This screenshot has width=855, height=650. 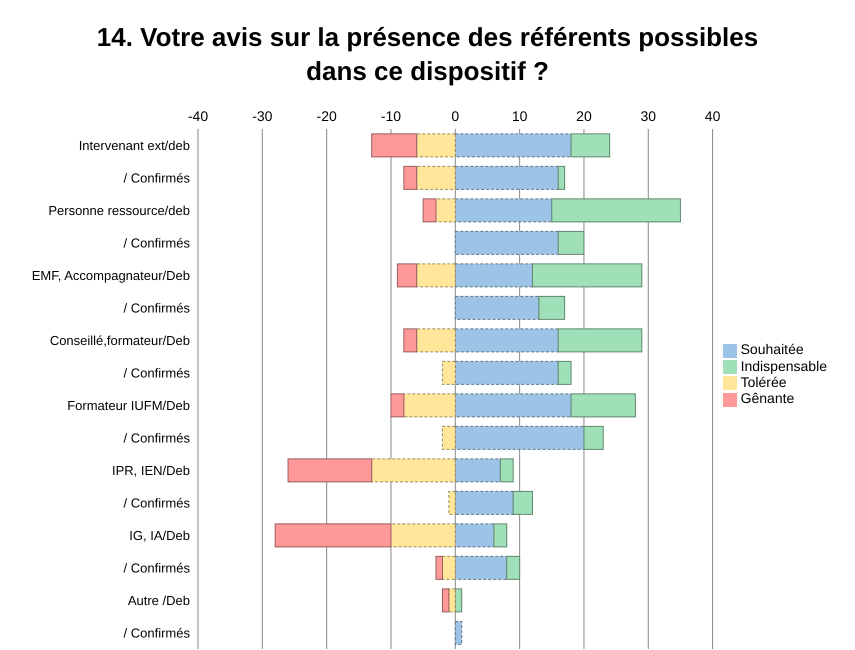 I want to click on x-tick-label: 20, so click(x=584, y=116).